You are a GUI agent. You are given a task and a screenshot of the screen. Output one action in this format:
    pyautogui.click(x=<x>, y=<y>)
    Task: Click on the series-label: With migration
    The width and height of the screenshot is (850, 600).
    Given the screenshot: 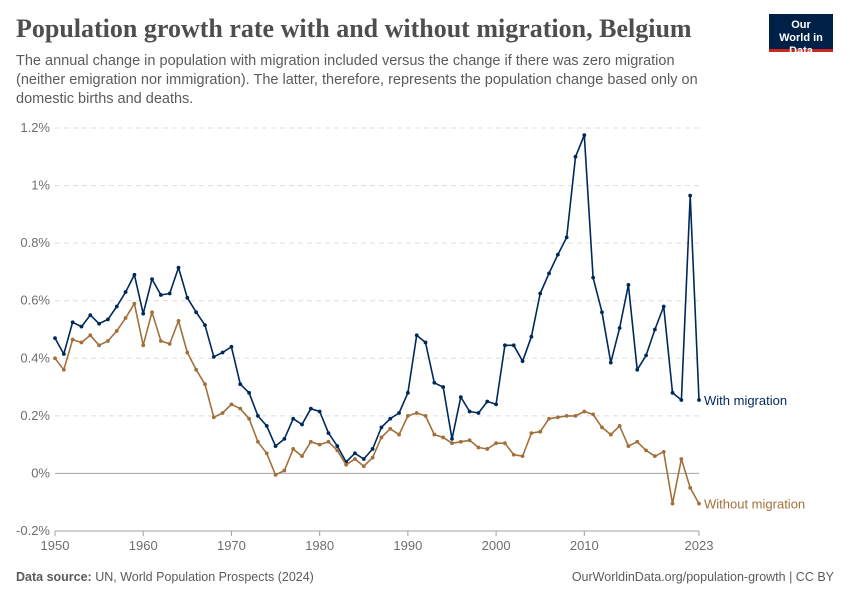 What is the action you would take?
    pyautogui.click(x=745, y=400)
    